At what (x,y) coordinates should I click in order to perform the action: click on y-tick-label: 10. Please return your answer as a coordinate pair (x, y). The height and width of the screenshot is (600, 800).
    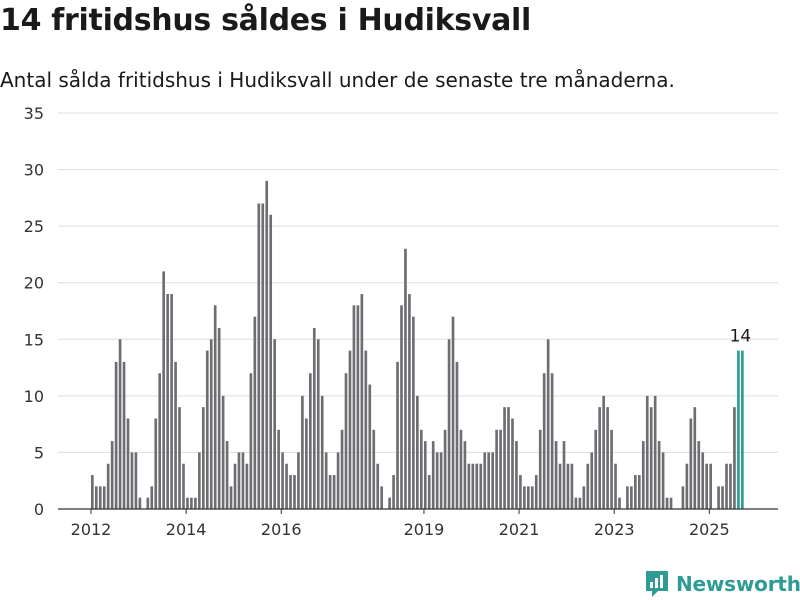
    Looking at the image, I should click on (34, 396).